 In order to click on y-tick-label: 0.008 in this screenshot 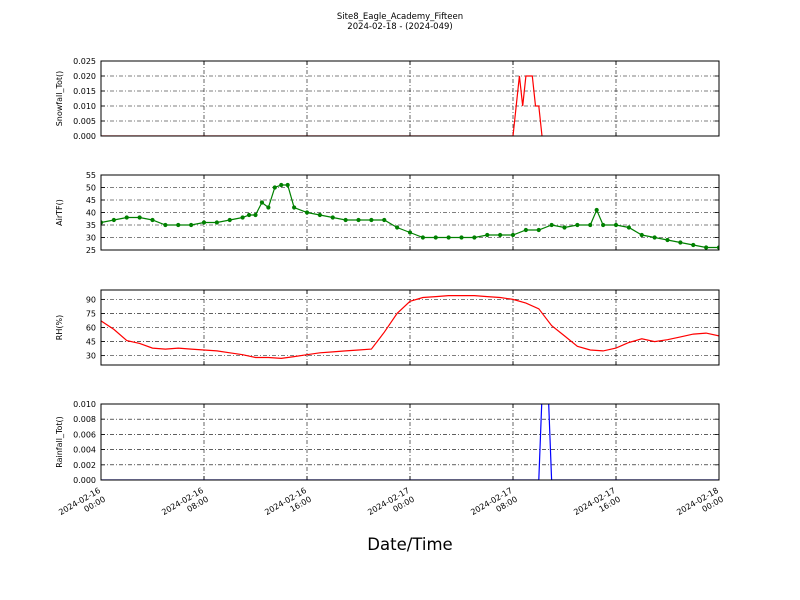, I will do `click(84, 419)`.